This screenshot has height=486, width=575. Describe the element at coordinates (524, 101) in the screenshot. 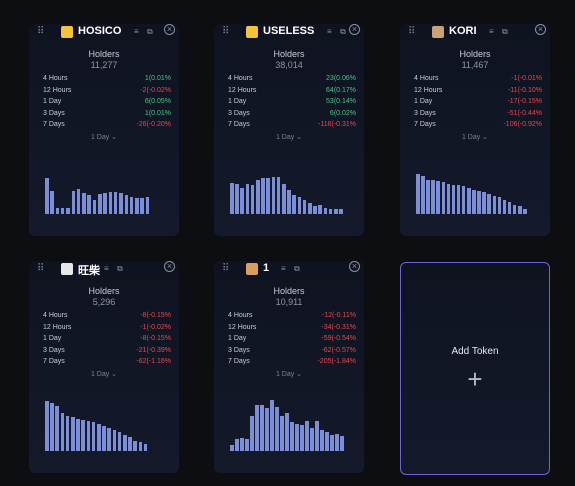

I see `stat-change-value: -17(-0.15%` at that location.